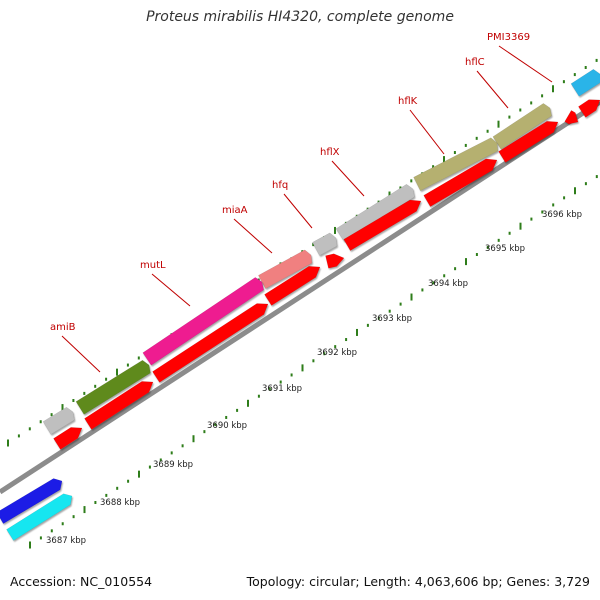  I want to click on accession-text: Accession: NC_010554, so click(81, 581).